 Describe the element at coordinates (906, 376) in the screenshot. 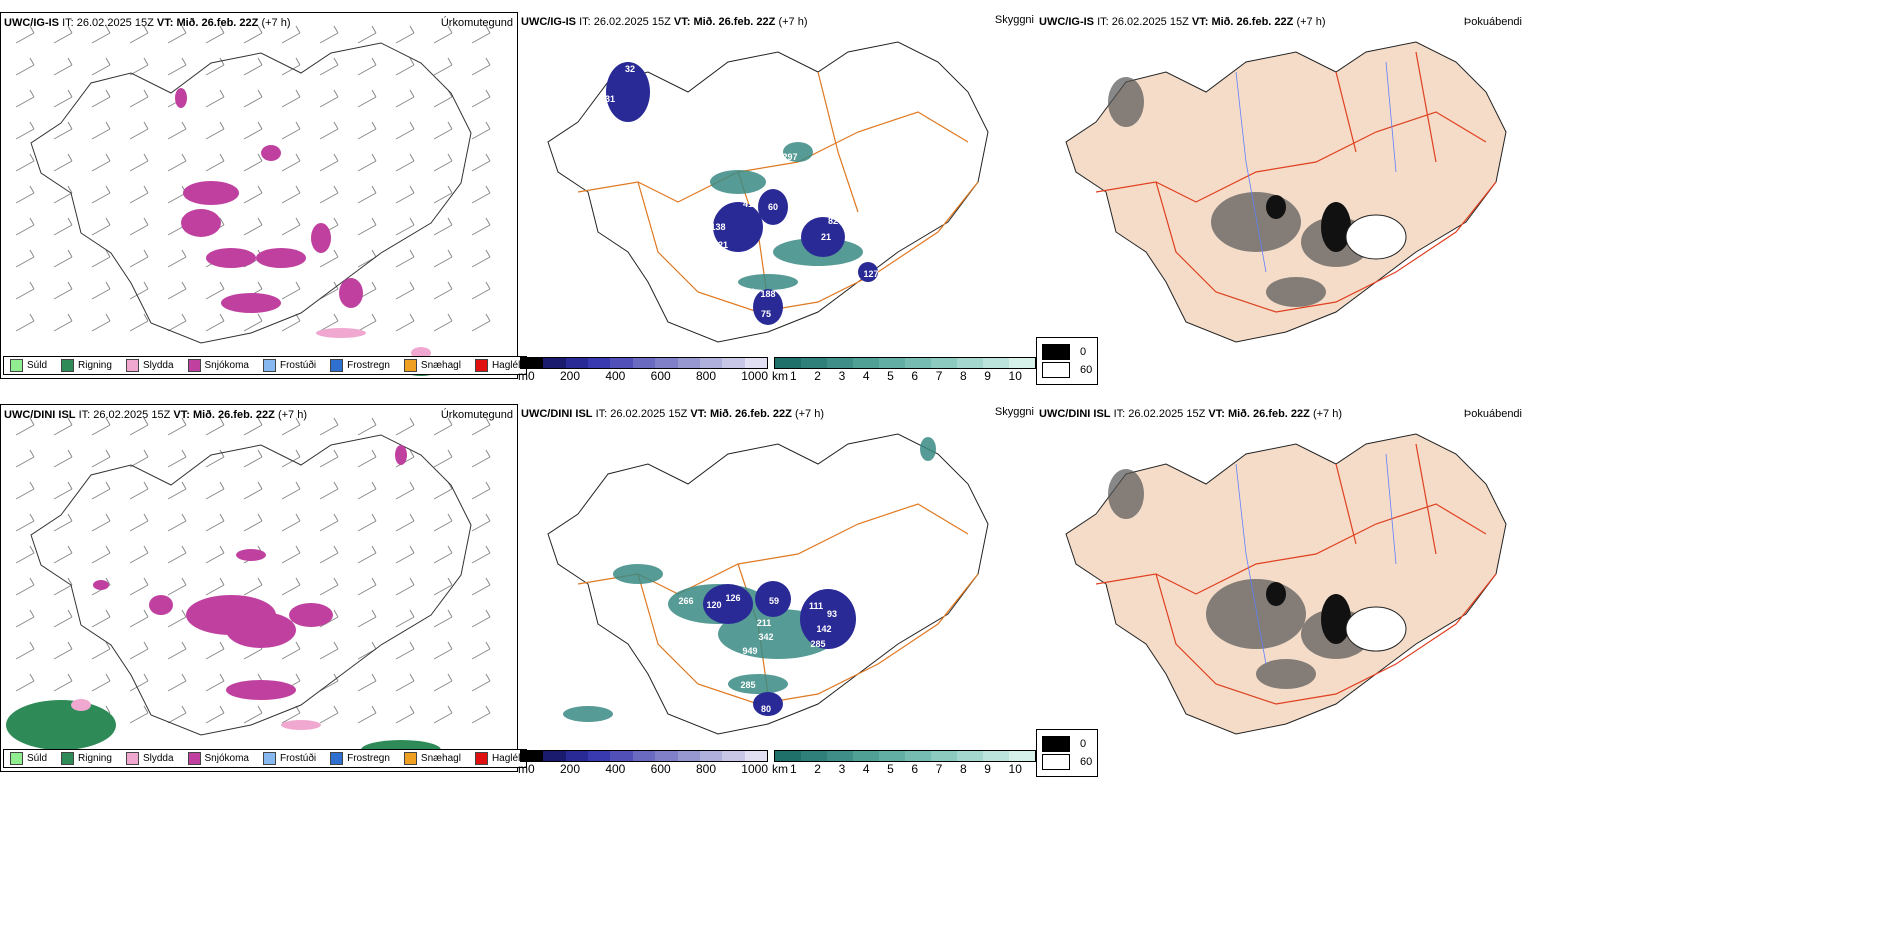

I see `visibility-ticks: 1 2 3 4 5 6 7 8 9 10` at that location.